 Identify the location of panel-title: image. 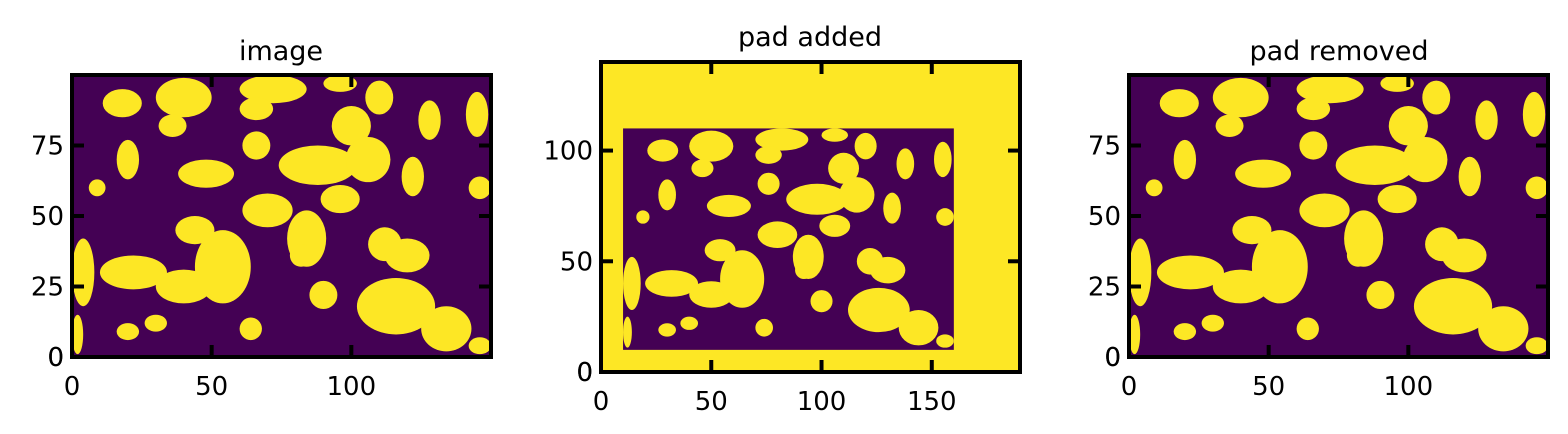
(281, 51).